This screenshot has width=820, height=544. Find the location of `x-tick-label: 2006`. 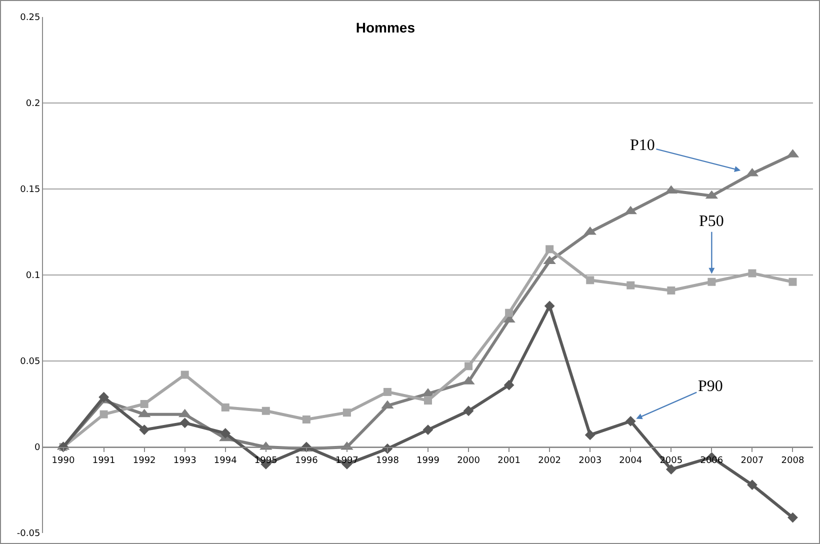

x-tick-label: 2006 is located at coordinates (712, 461).